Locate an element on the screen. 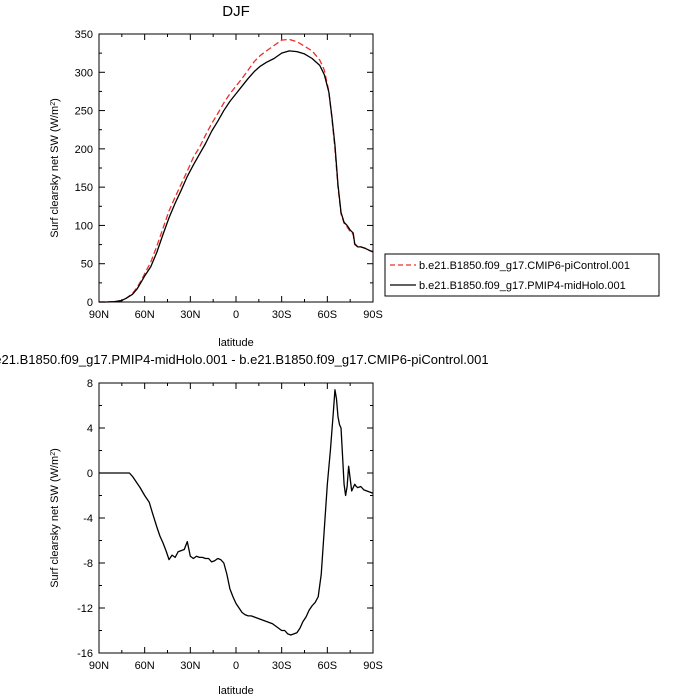 This screenshot has height=700, width=700. bottom-y-tick-label: 8 is located at coordinates (90, 384).